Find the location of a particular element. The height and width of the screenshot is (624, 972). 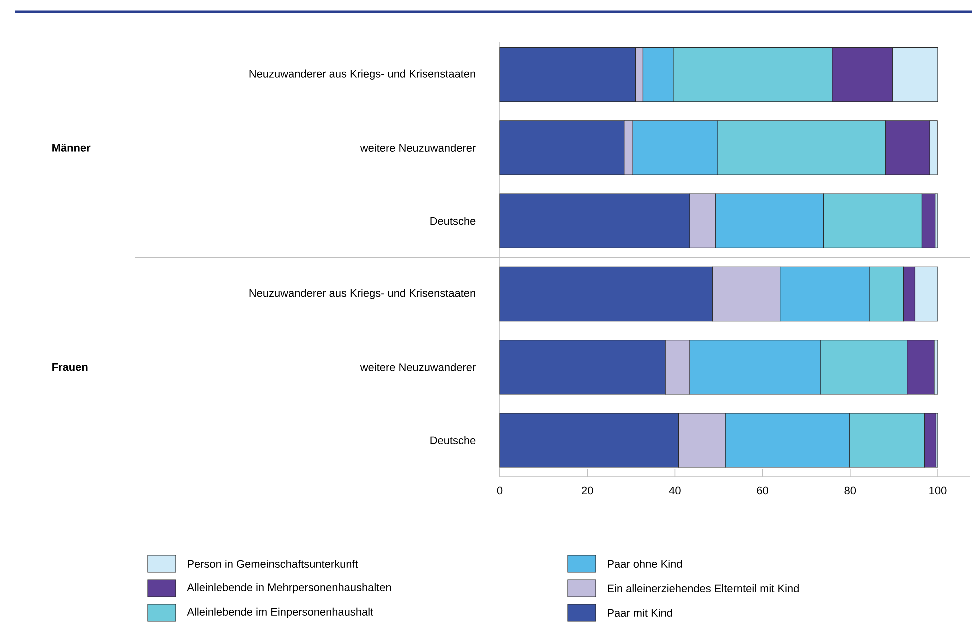

x-tick-label: 80 is located at coordinates (850, 490).